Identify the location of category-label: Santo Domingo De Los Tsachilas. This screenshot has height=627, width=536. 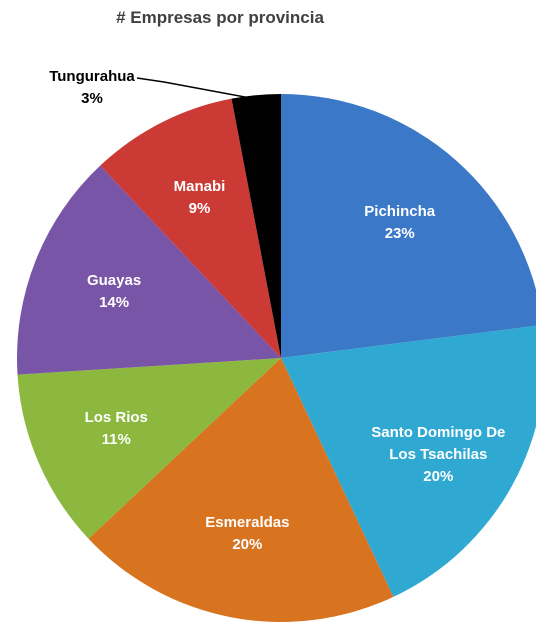
(438, 444).